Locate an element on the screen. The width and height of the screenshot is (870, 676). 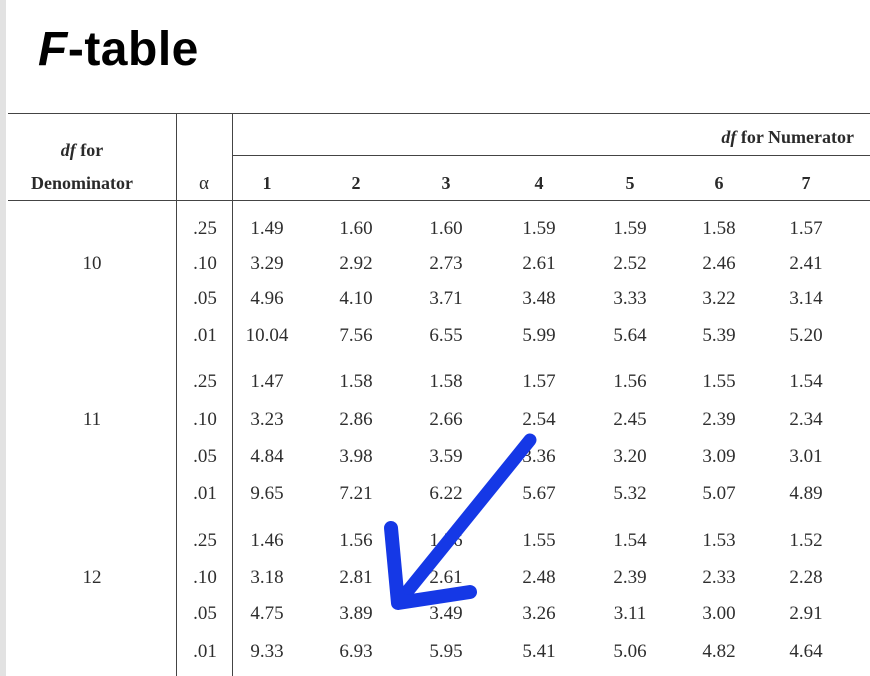
denominator-df: 10 is located at coordinates (92, 263).